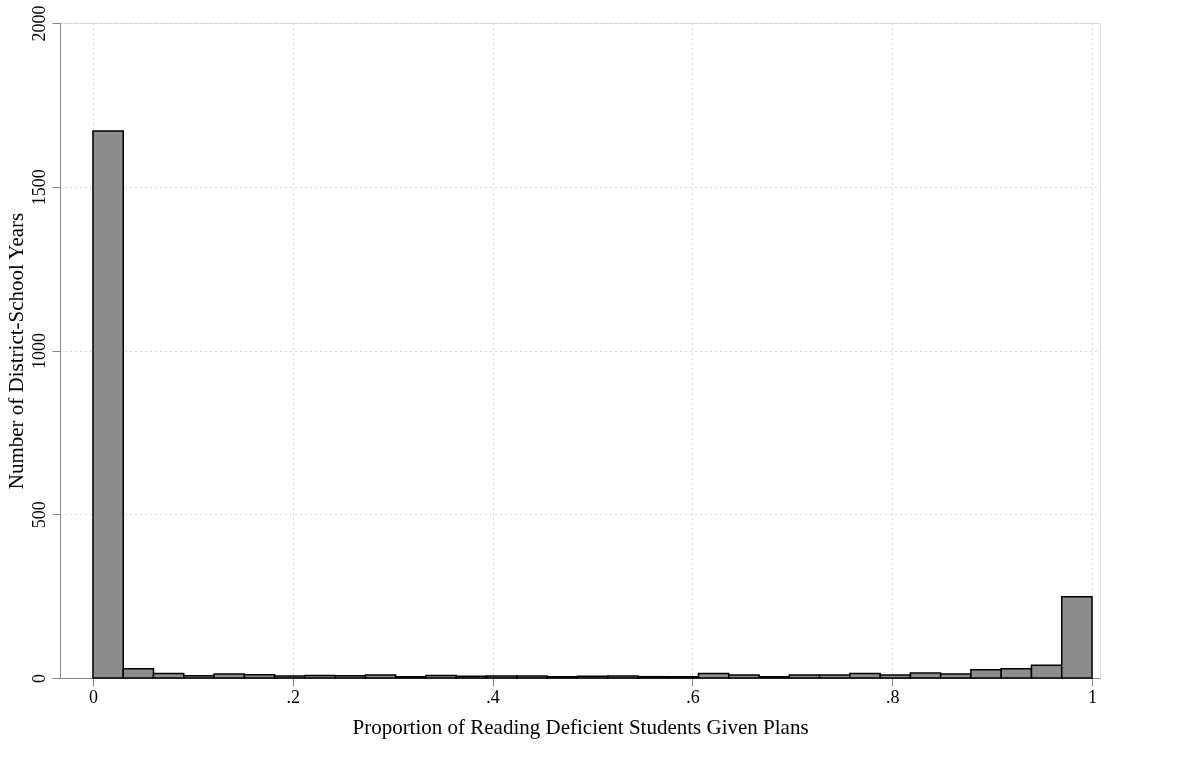 The image size is (1185, 776). Describe the element at coordinates (693, 696) in the screenshot. I see `x-tick-label: .6` at that location.